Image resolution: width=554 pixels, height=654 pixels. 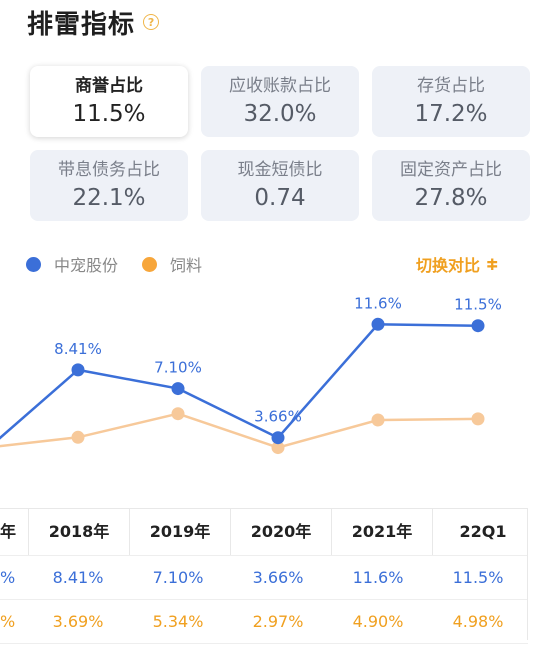 I want to click on metric-card-value: 27.8%, so click(x=451, y=197).